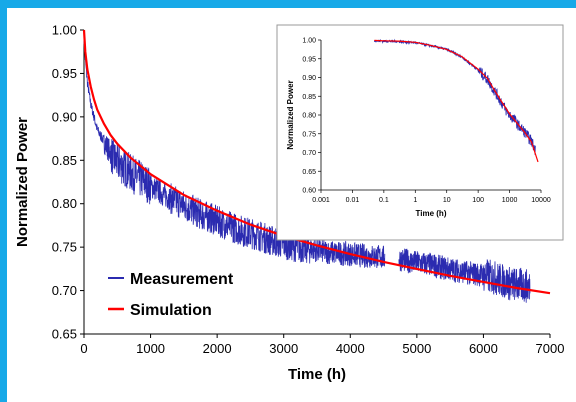 The width and height of the screenshot is (576, 402). What do you see at coordinates (416, 348) in the screenshot?
I see `main-x-tick-label: 5000` at bounding box center [416, 348].